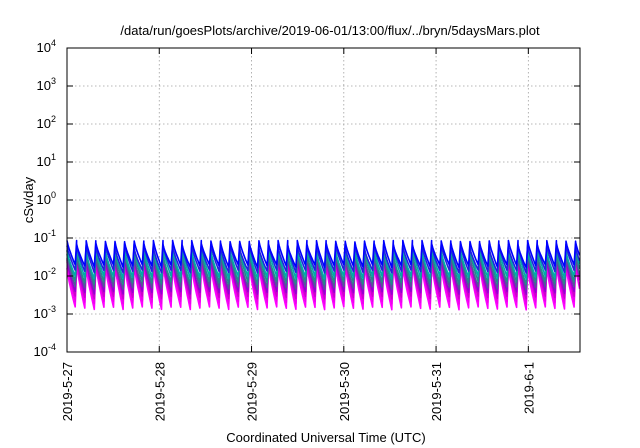 Image resolution: width=640 pixels, height=448 pixels. Describe the element at coordinates (45, 236) in the screenshot. I see `y-tick-label: 10⁻¹` at that location.